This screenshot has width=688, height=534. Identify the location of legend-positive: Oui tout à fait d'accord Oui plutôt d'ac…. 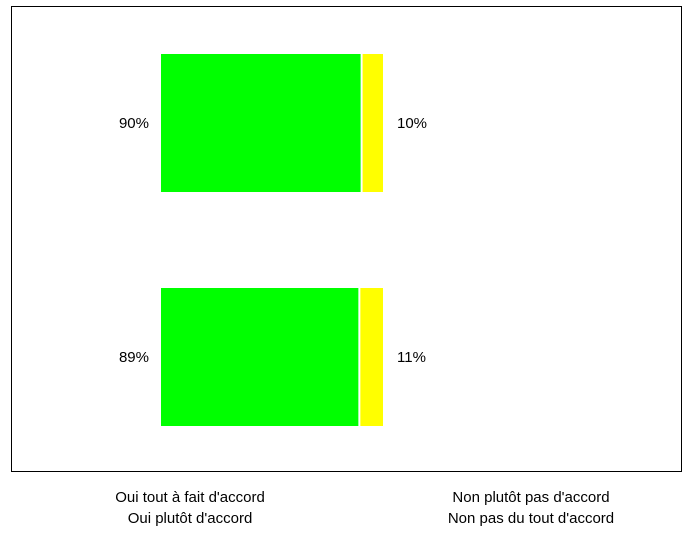
(190, 508).